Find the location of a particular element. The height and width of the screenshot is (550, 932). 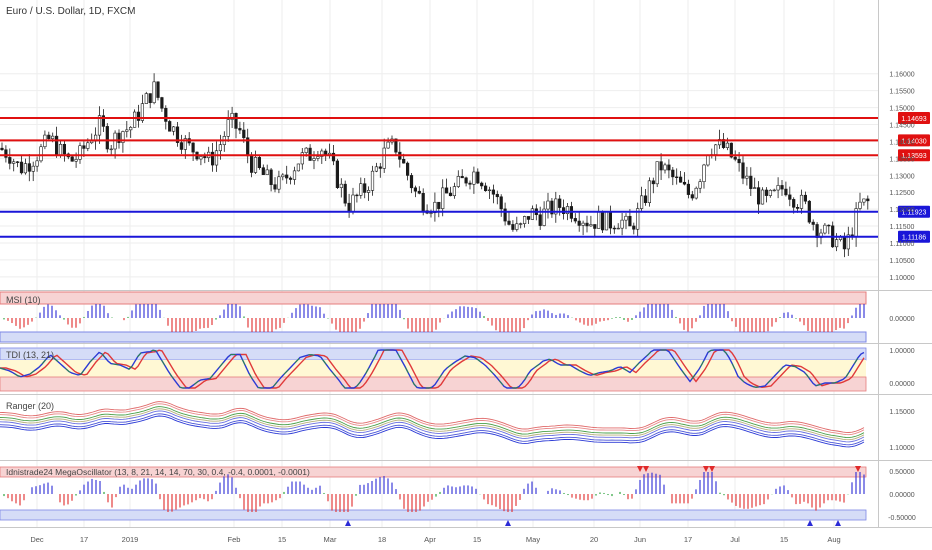

tdi-tick-label: 0.00000 is located at coordinates (901, 384).